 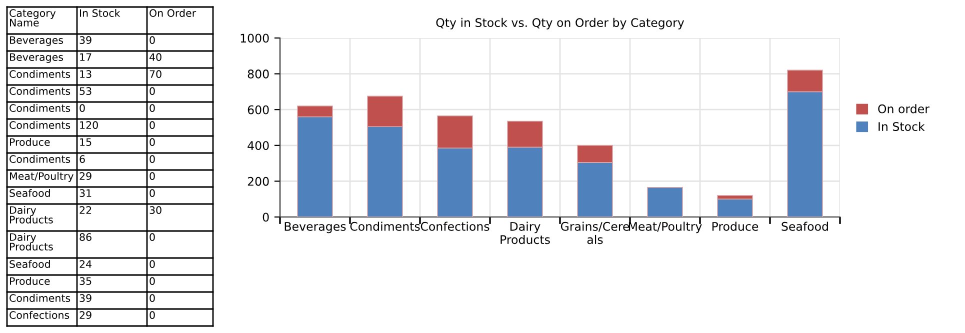 What do you see at coordinates (525, 233) in the screenshot?
I see `x-tick-label: Dairy Products` at bounding box center [525, 233].